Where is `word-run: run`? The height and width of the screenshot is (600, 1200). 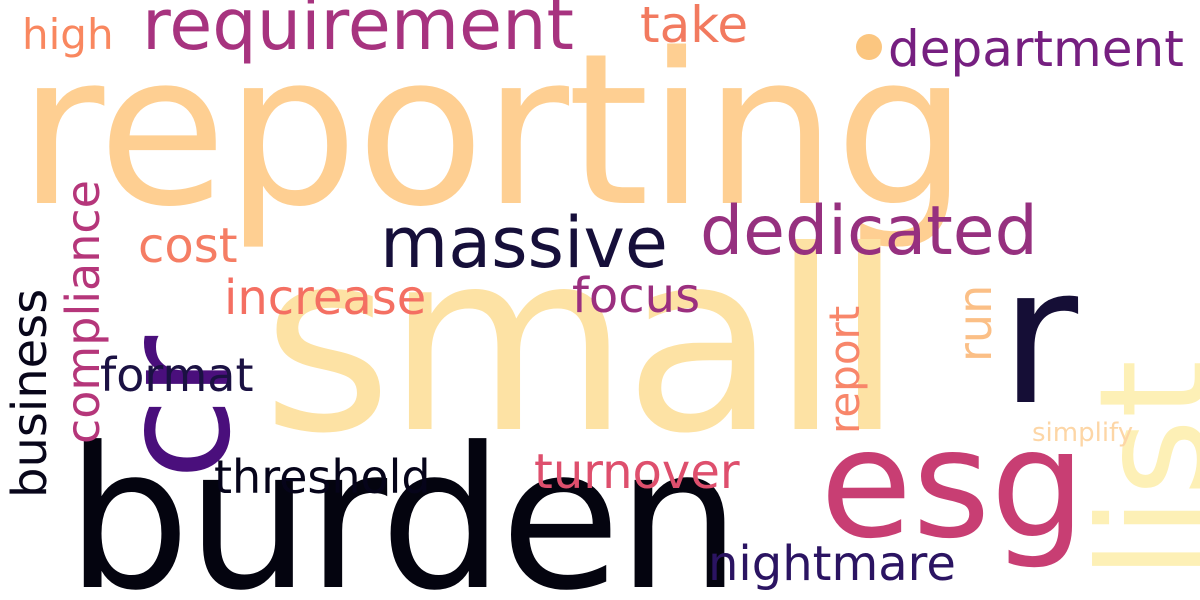 word-run: run is located at coordinates (975, 323).